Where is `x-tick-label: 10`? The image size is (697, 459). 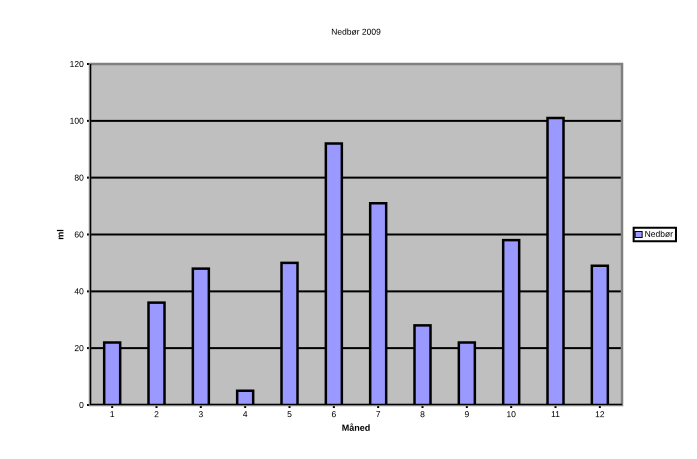 x-tick-label: 10 is located at coordinates (511, 414).